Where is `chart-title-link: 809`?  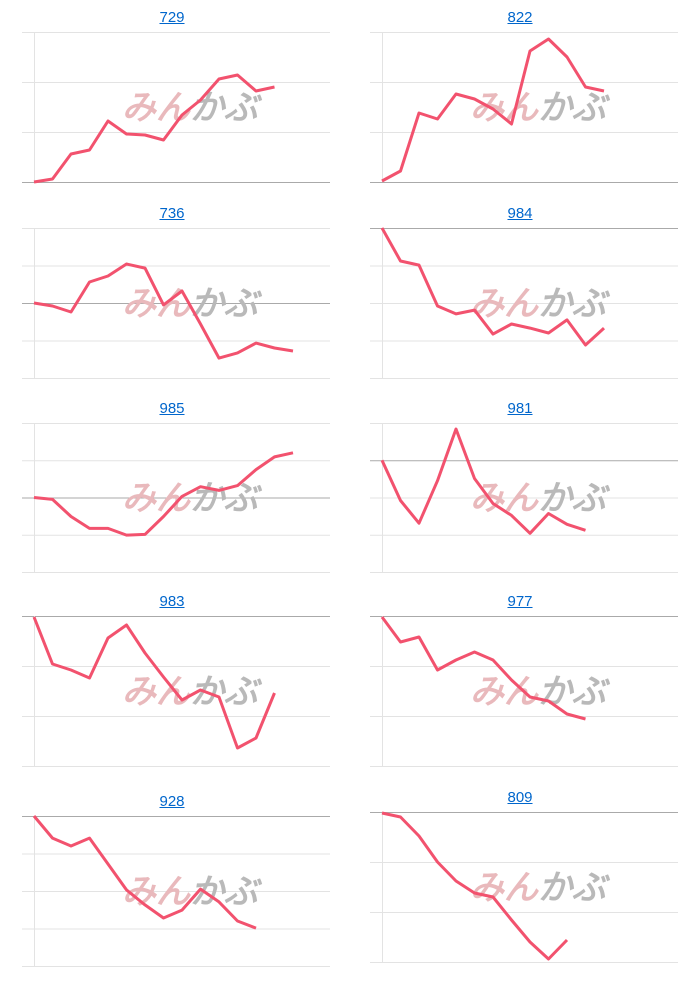
chart-title-link: 809 is located at coordinates (520, 797).